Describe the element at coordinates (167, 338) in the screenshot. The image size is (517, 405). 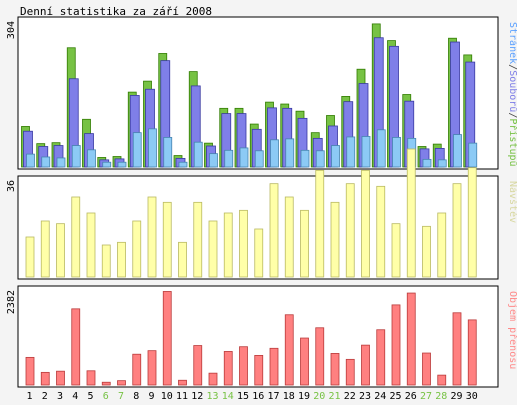
I see `bar-bottom-Objem přenosu-10` at that location.